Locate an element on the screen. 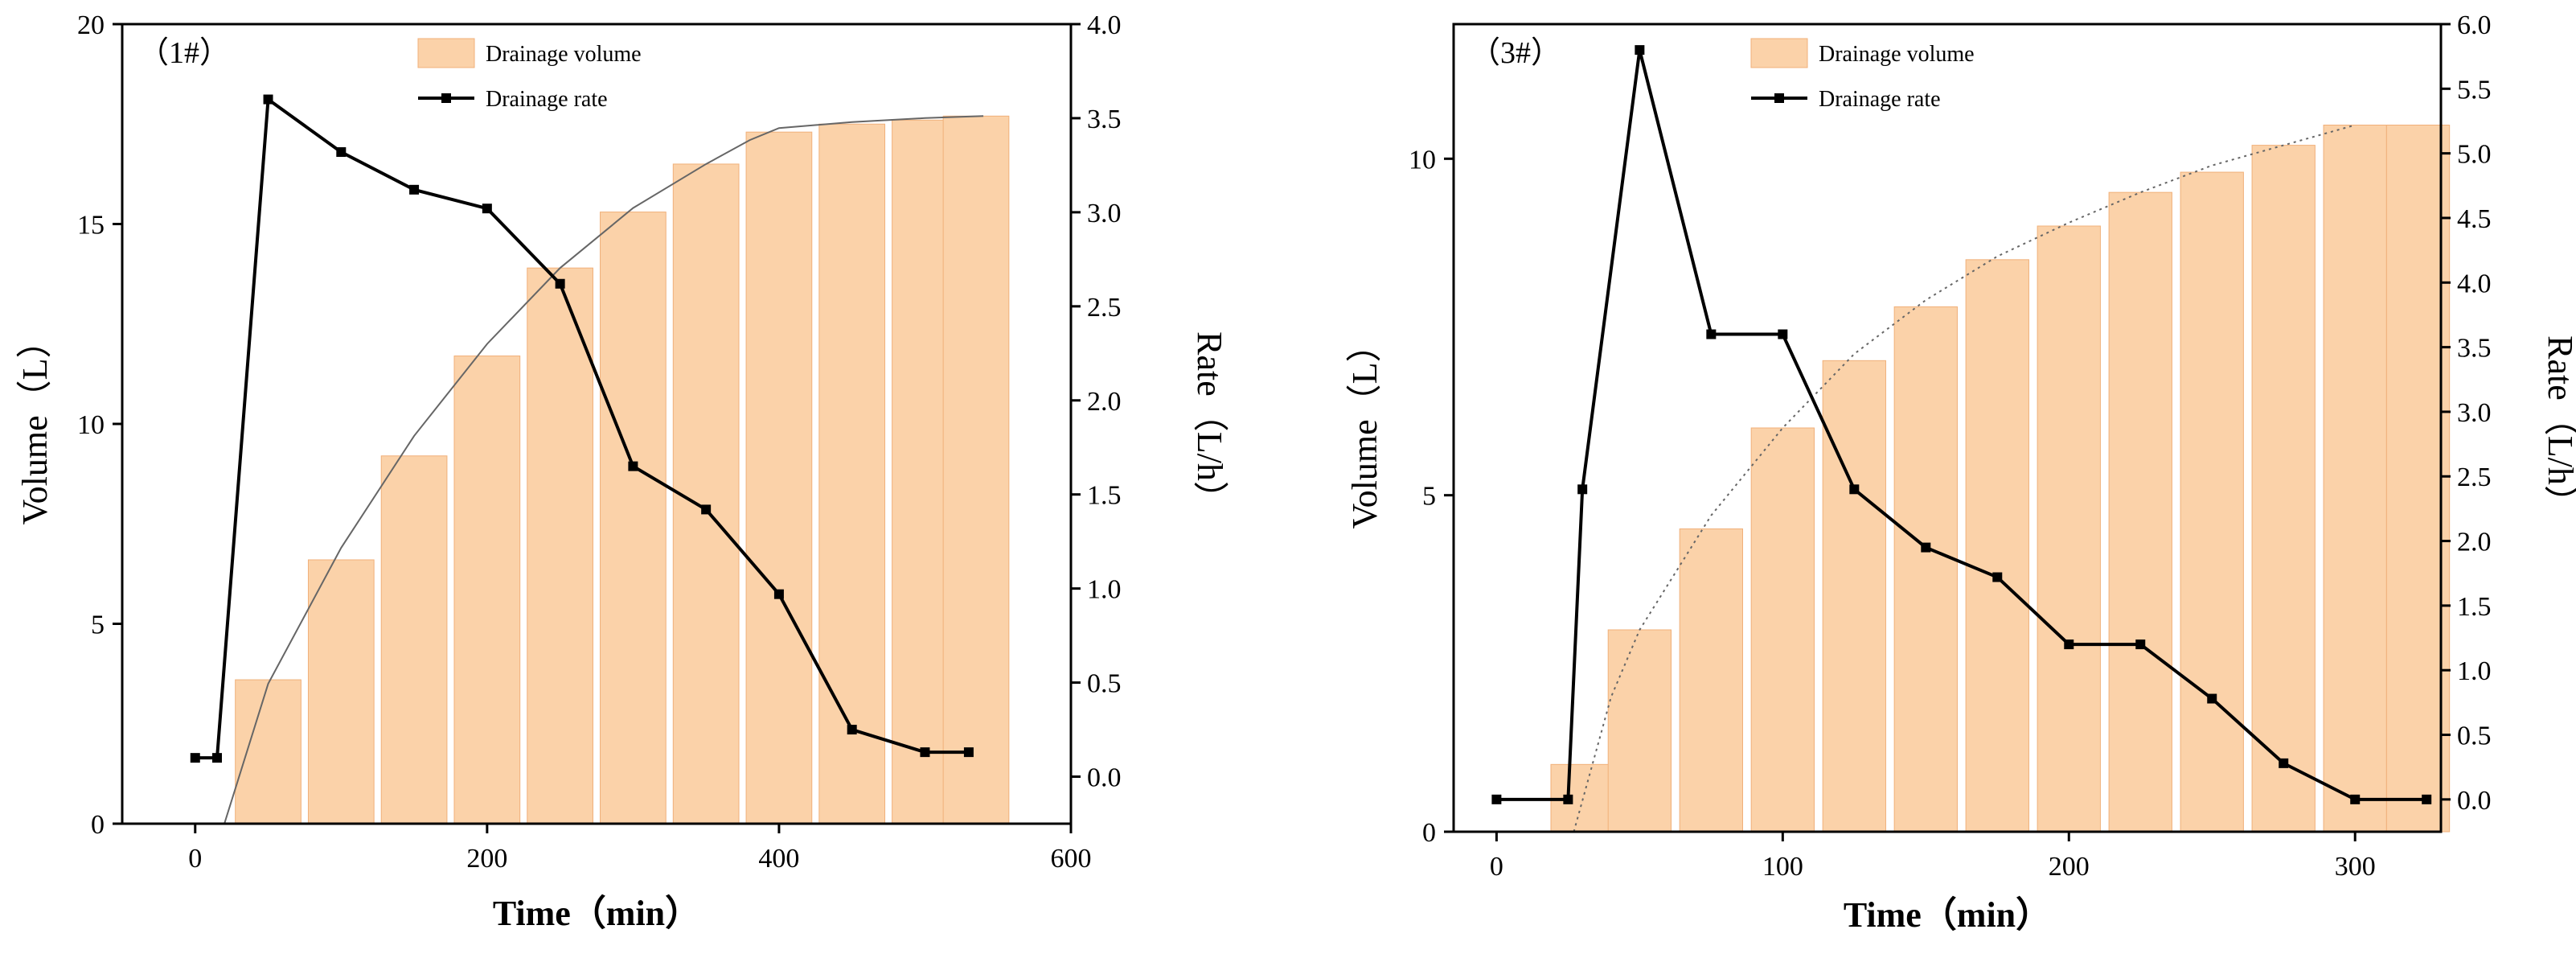 The image size is (2576, 954). y-right-tick-label: 4.5 is located at coordinates (2474, 219).